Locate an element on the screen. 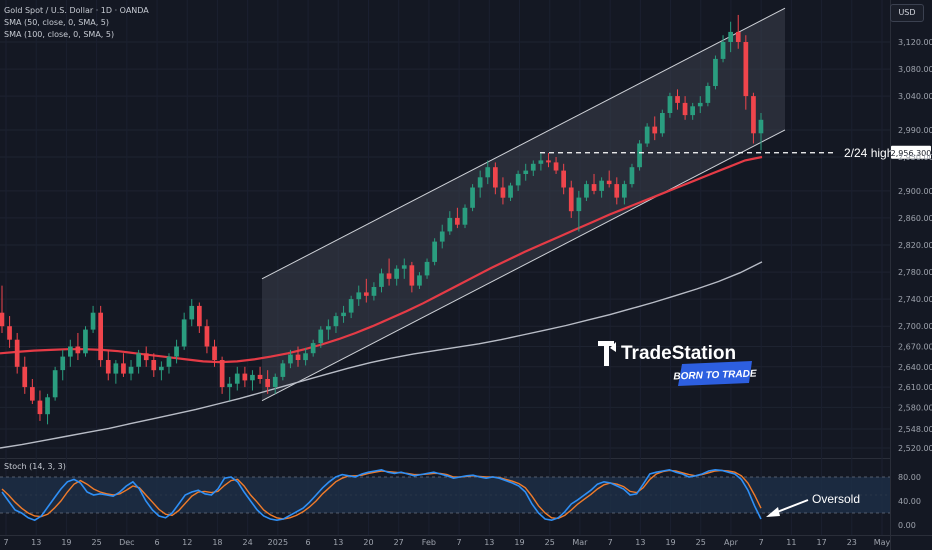 The height and width of the screenshot is (550, 932). legend-sma50: SMA (50, close, 0, SMA, 5) is located at coordinates (56, 22).